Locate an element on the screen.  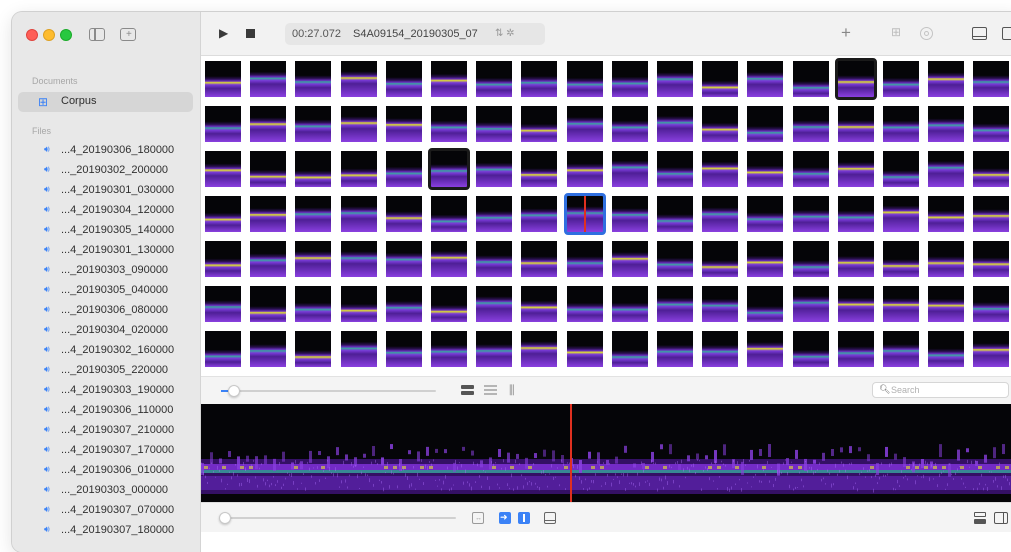
file-list-item: 🔊︎ ..._20190302_200000 is located at coordinates (106, 171).